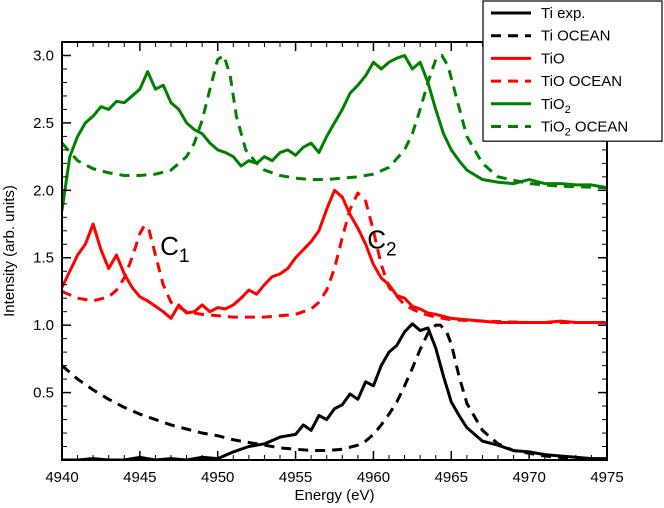  I want to click on y-tick-label: 3.0, so click(43, 55).